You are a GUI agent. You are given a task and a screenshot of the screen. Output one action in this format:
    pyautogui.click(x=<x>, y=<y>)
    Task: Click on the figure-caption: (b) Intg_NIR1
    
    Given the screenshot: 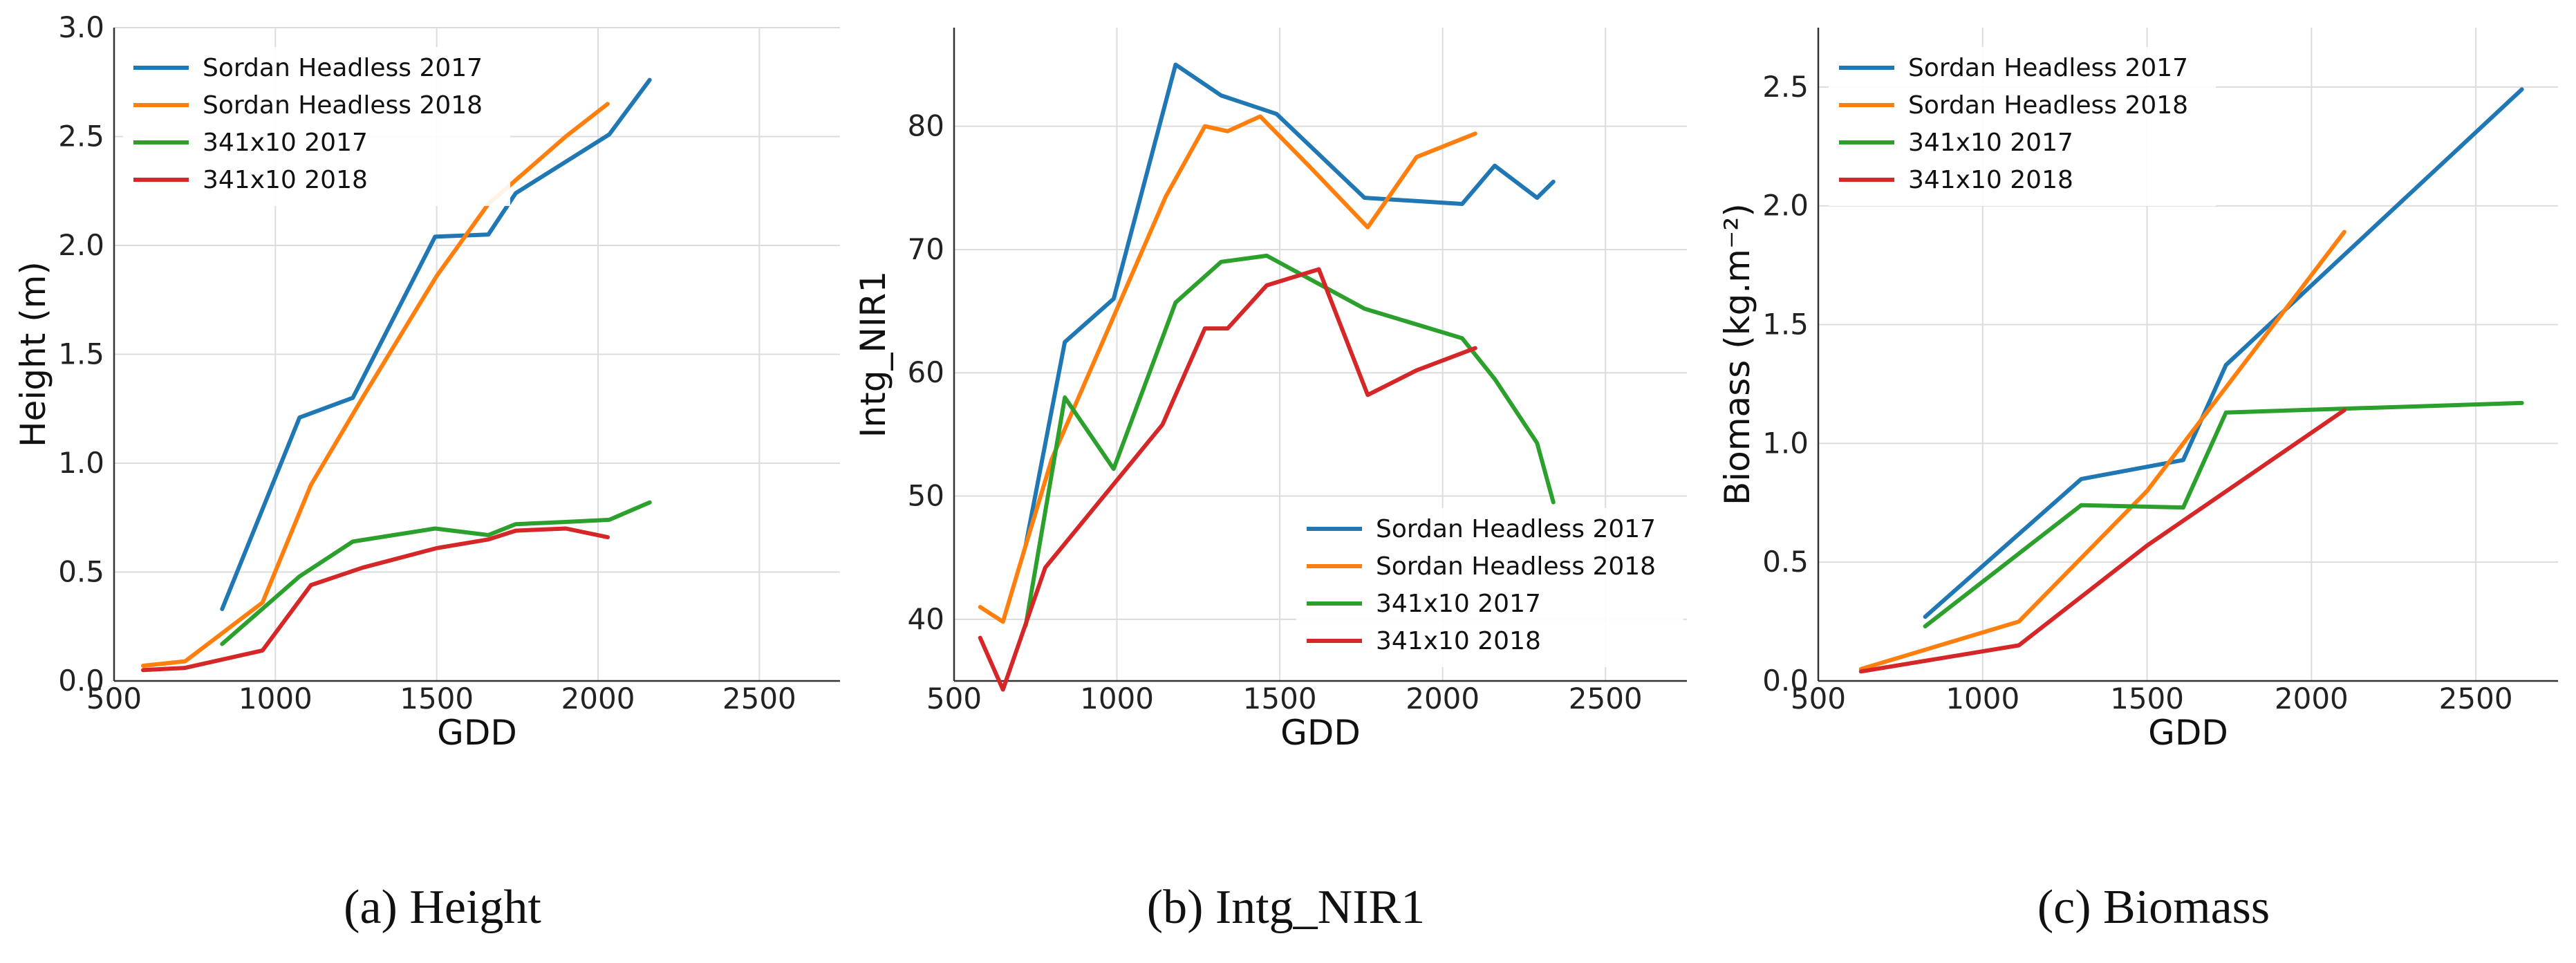 What is the action you would take?
    pyautogui.click(x=1286, y=907)
    